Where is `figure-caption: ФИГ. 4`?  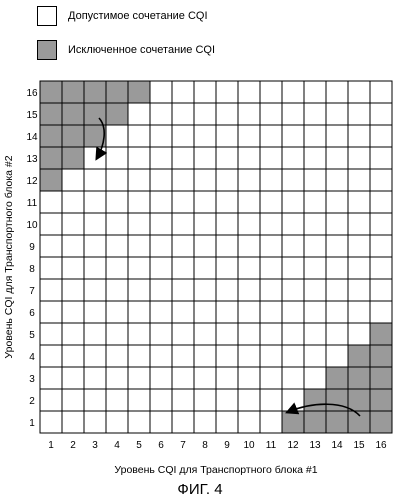 figure-caption: ФИГ. 4 is located at coordinates (200, 489).